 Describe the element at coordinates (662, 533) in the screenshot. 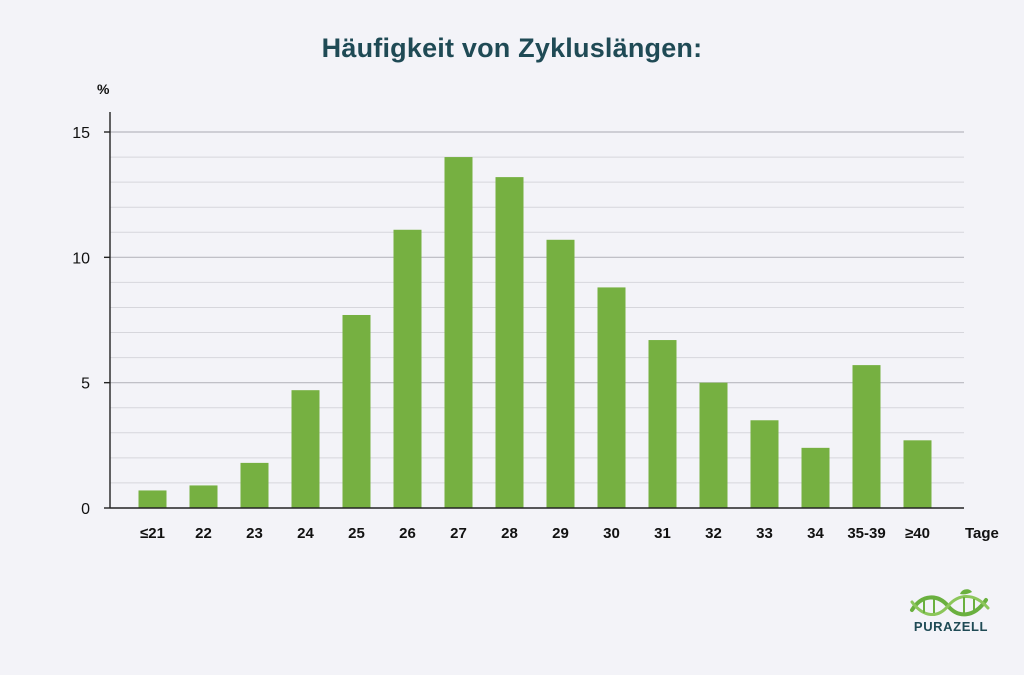

I see `x-tick-label: 31` at that location.